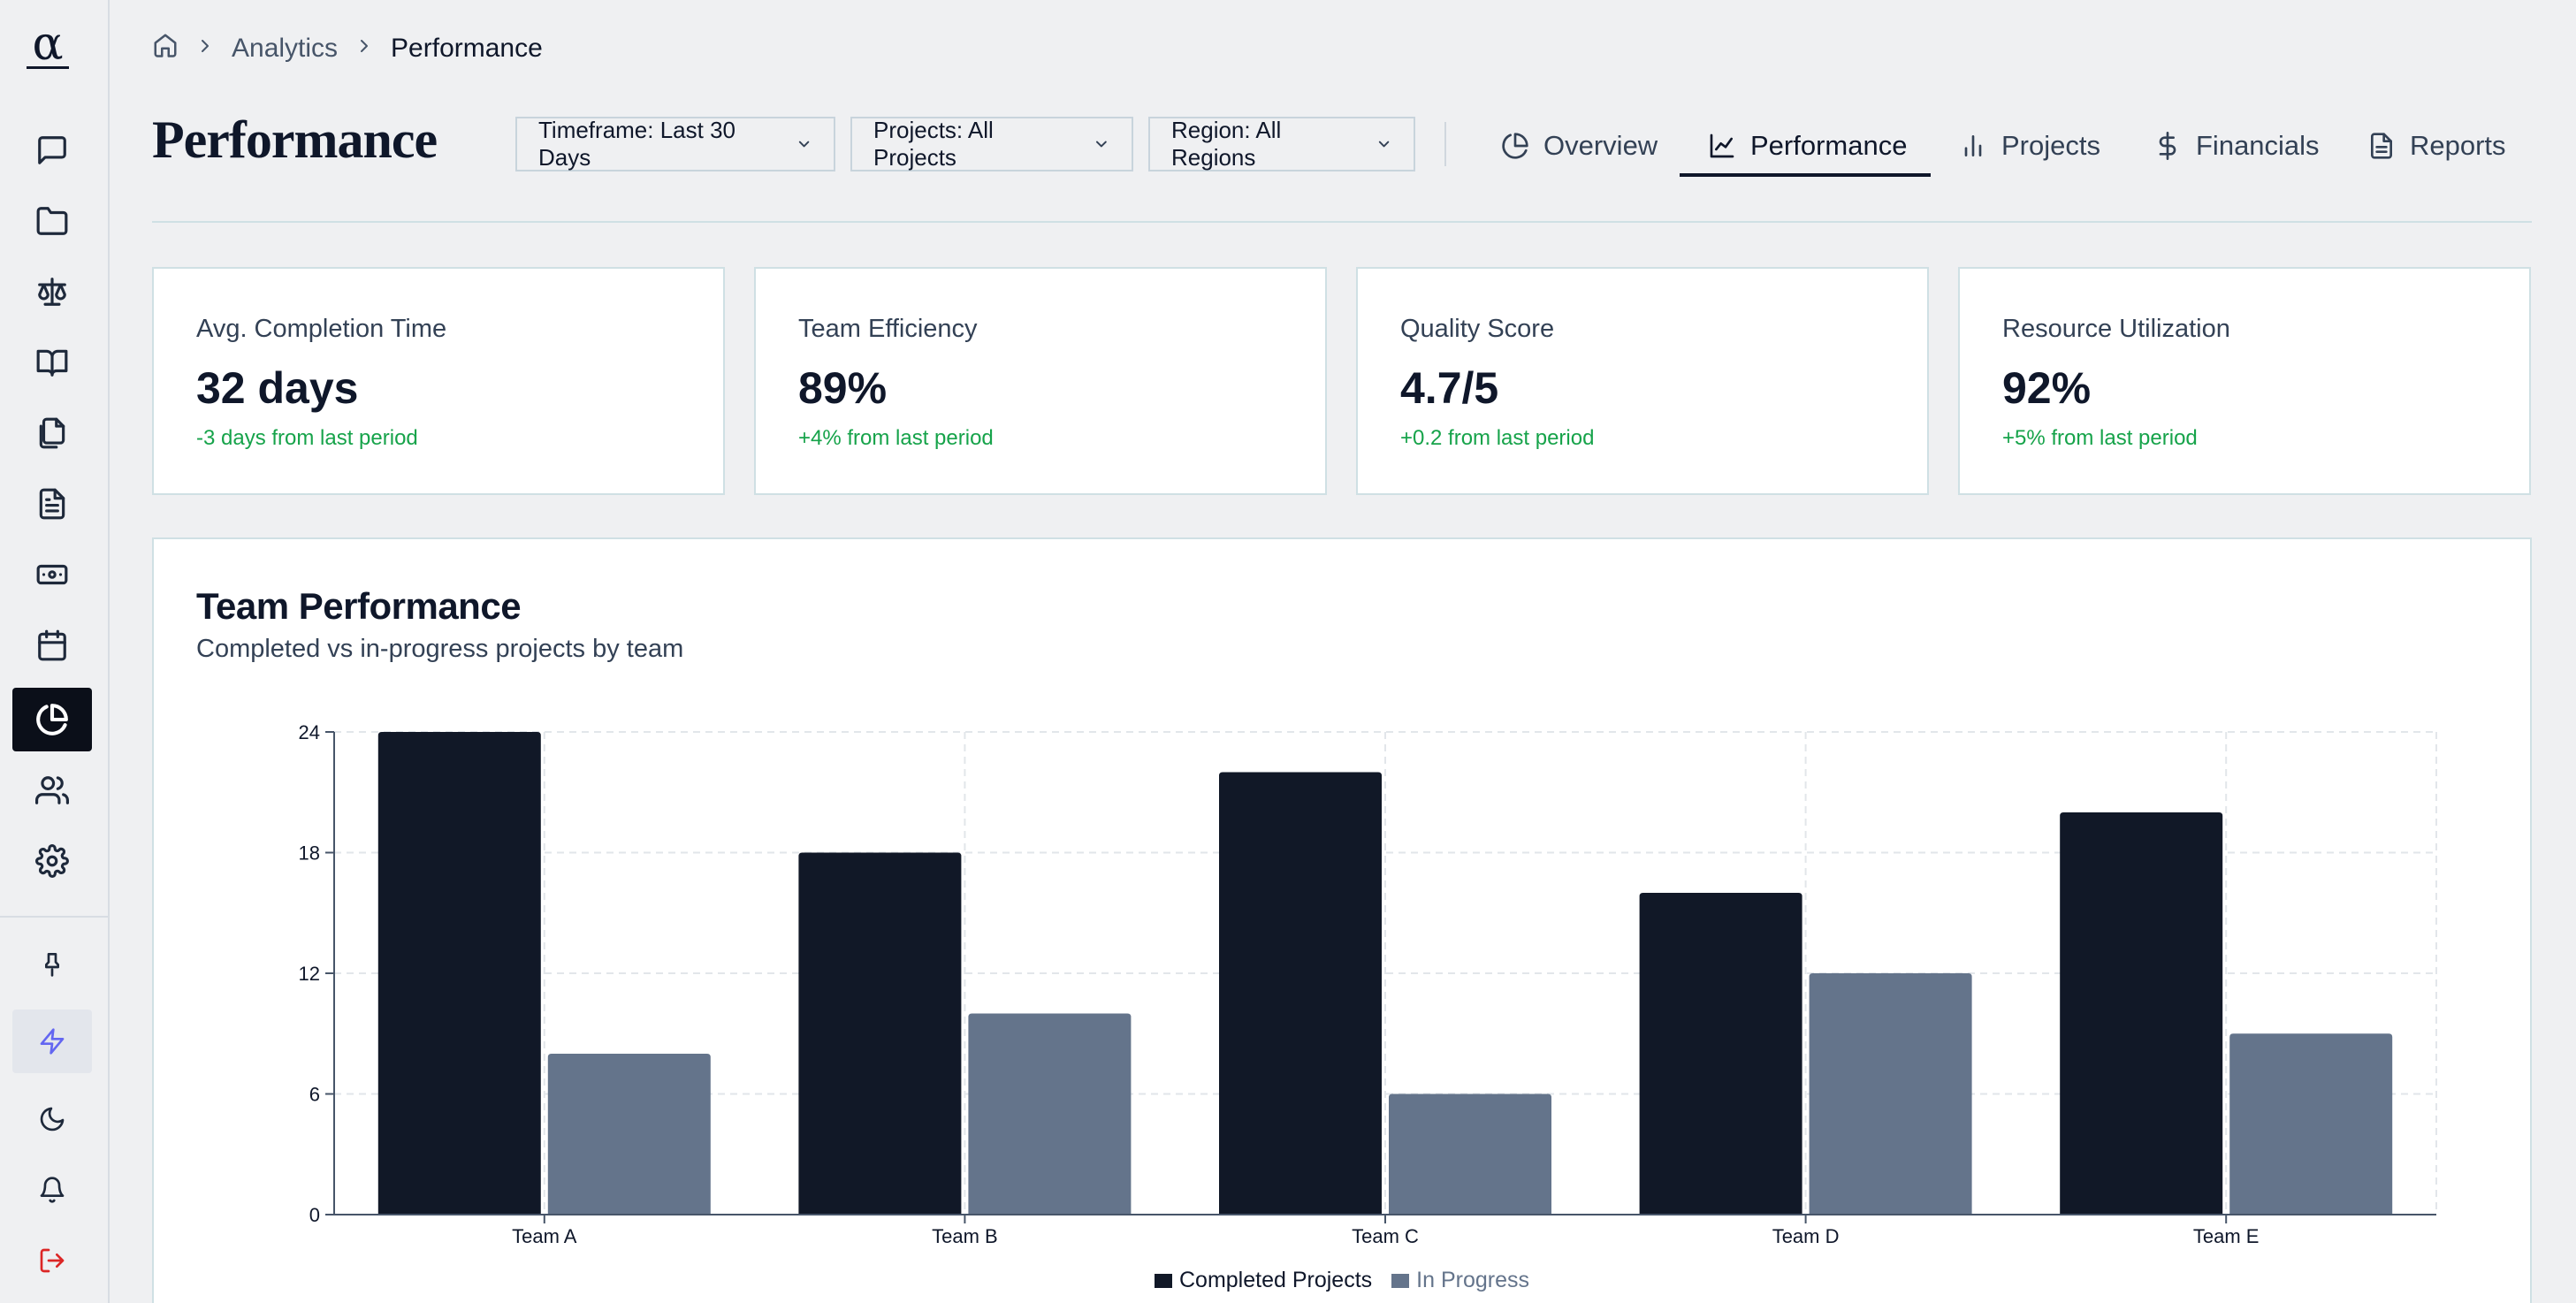 The image size is (2576, 1303). What do you see at coordinates (347, 49) in the screenshot?
I see `breadcrumb: Analytics Performance` at bounding box center [347, 49].